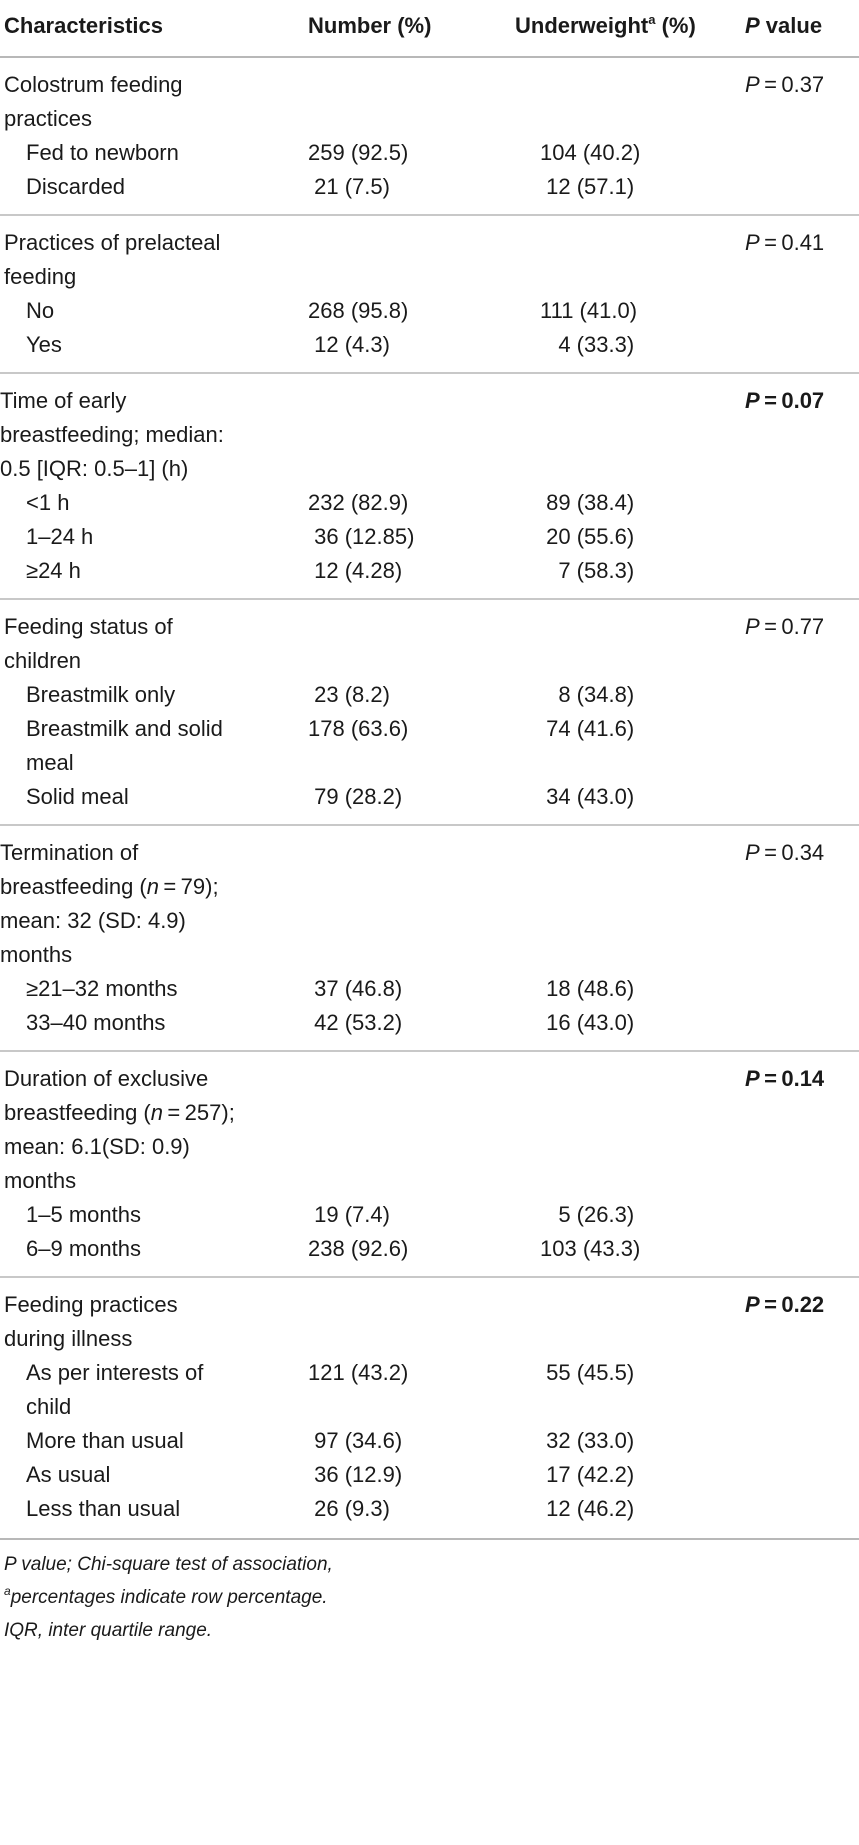 The width and height of the screenshot is (859, 1845). I want to click on group-title-line: Colostrum feeding, so click(93, 84).